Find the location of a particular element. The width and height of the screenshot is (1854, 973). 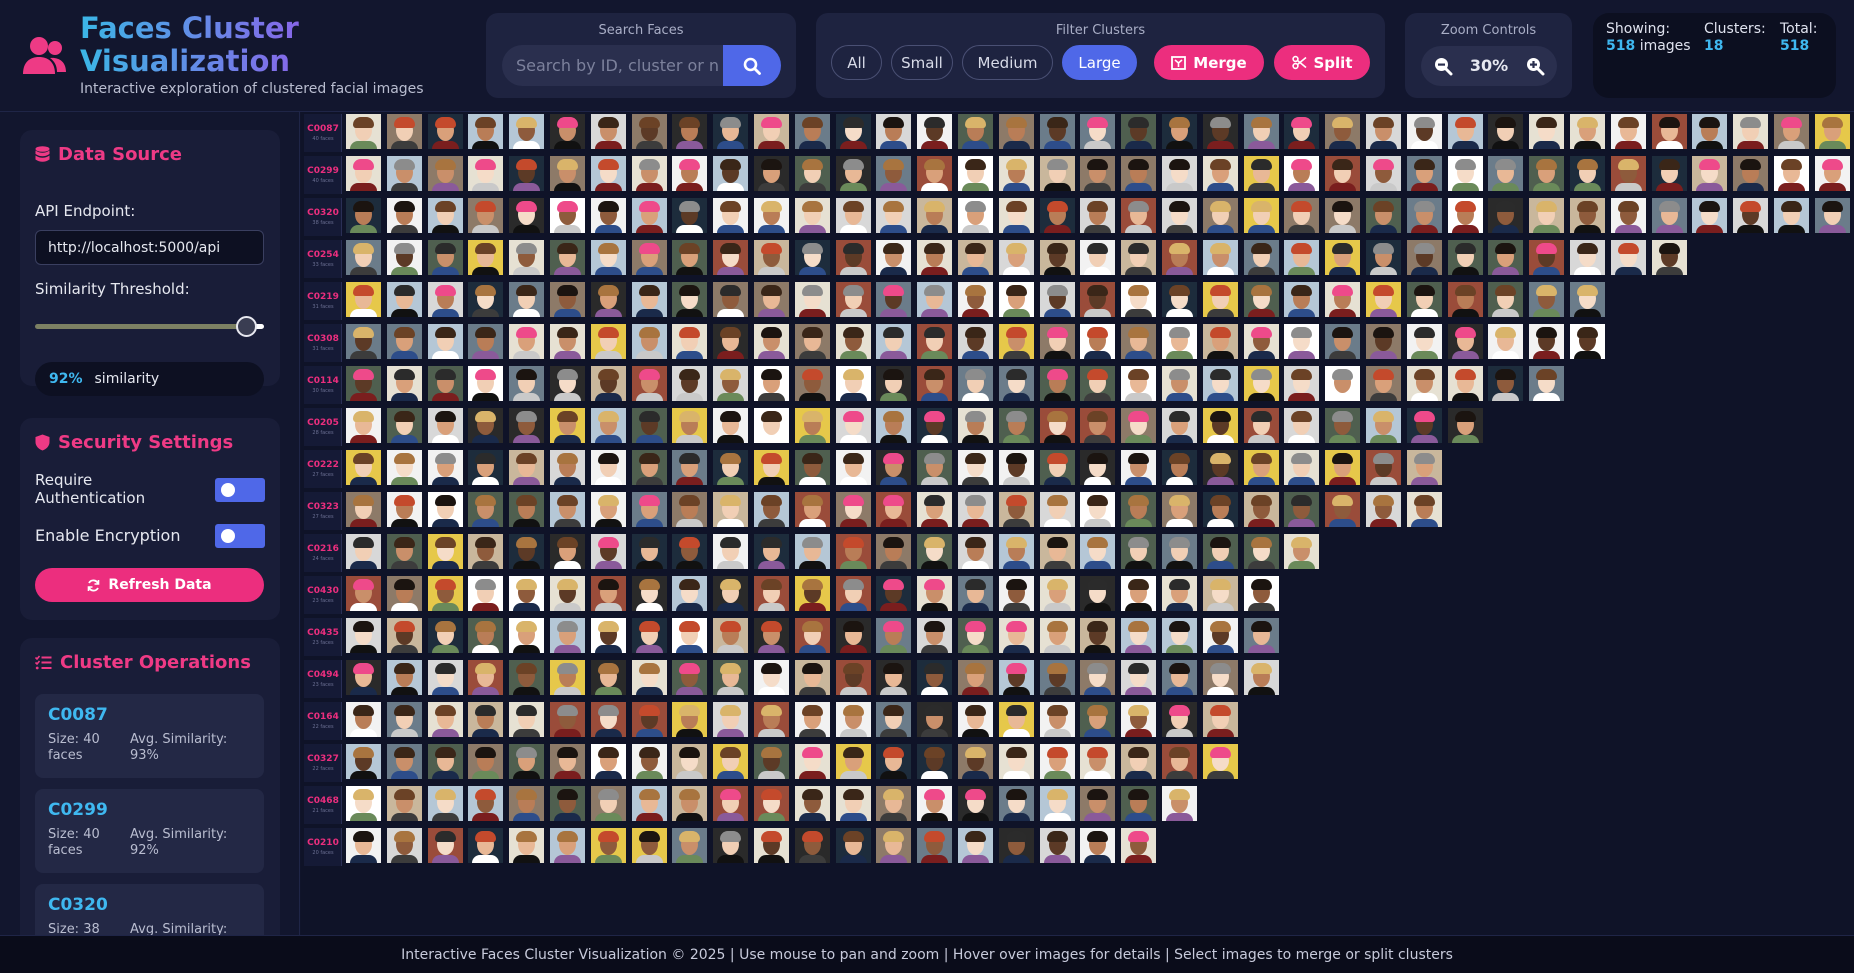

cluster-row-label: C0327 22 faces is located at coordinates (323, 763).